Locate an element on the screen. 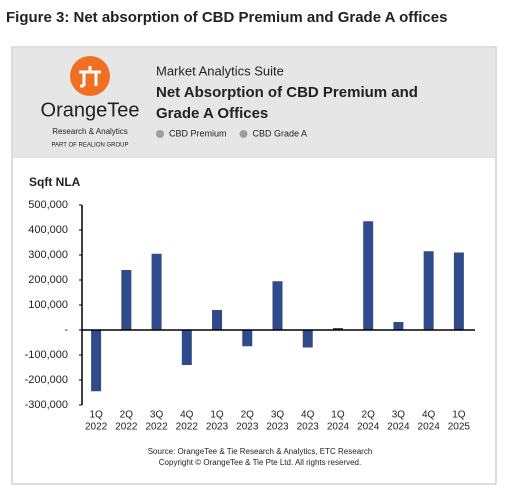  y-tick-label: 100,000 is located at coordinates (48, 305).